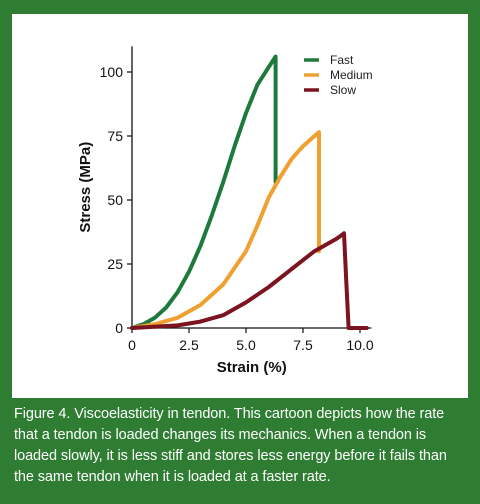 Image resolution: width=480 pixels, height=504 pixels. I want to click on legend-label-fast: Fast, so click(342, 60).